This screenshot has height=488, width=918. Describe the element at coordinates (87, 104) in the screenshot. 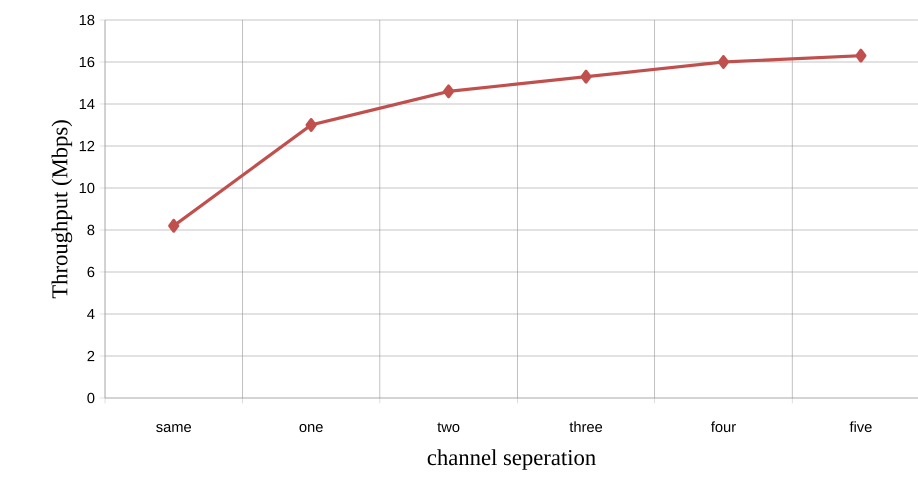

I see `y-tick-label: 14` at that location.